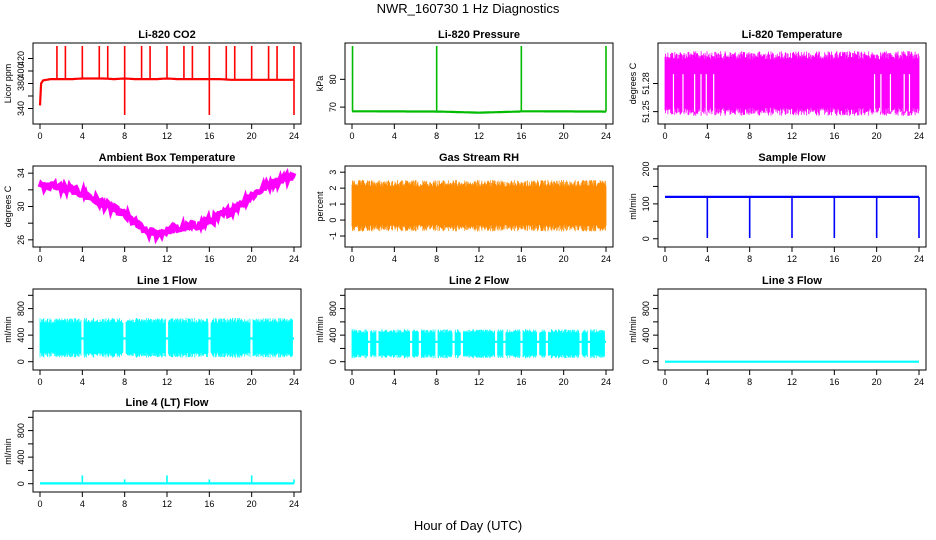  What do you see at coordinates (333, 236) in the screenshot?
I see `y-tick-label: -1` at bounding box center [333, 236].